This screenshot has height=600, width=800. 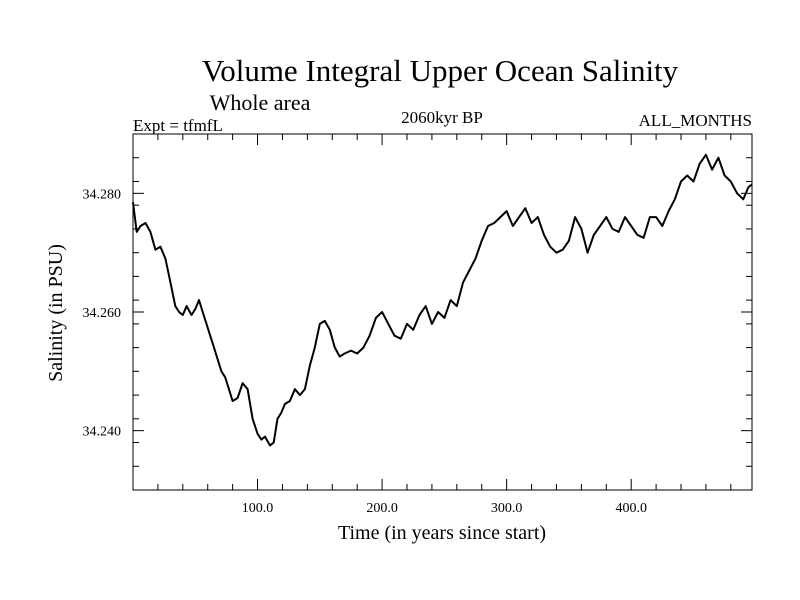 I want to click on chart-title: Volume Integral Upper Ocean Salinity, so click(x=440, y=70).